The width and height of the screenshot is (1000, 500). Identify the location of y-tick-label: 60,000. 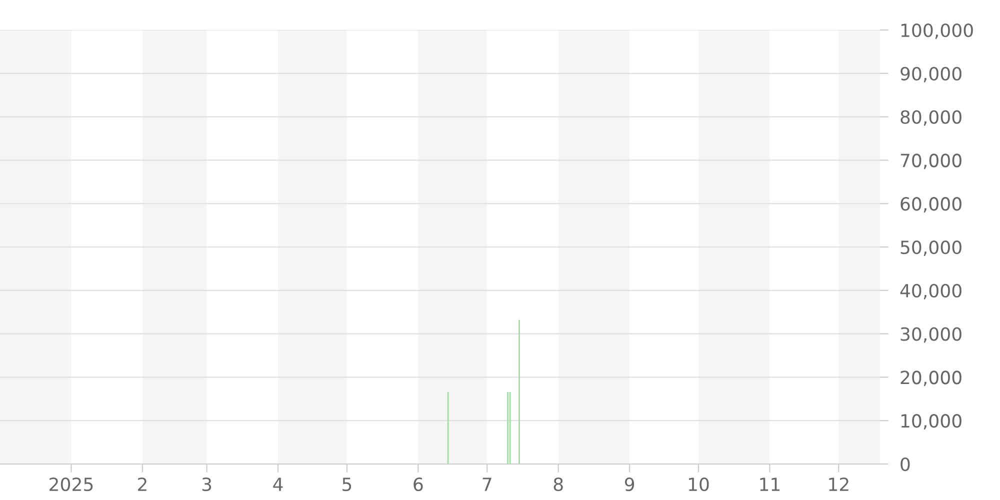
(931, 205).